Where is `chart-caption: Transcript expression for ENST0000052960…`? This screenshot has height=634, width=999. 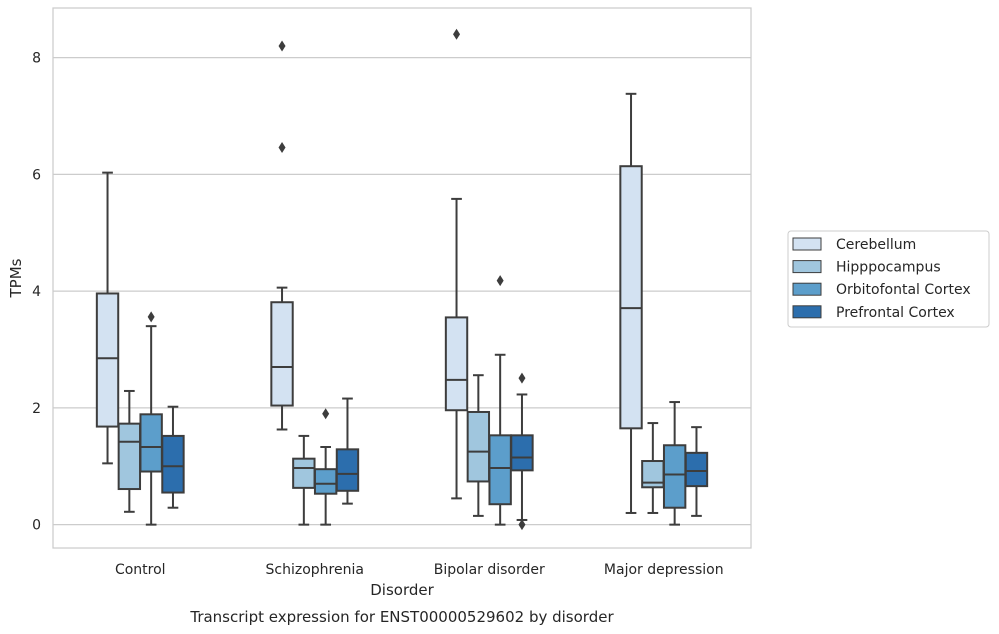 chart-caption: Transcript expression for ENST0000052960… is located at coordinates (401, 617).